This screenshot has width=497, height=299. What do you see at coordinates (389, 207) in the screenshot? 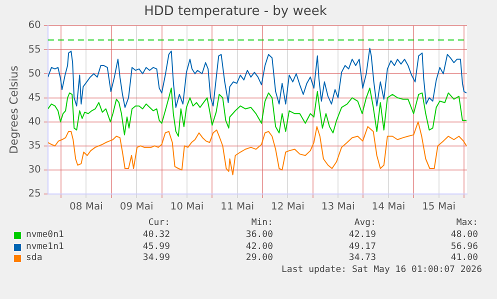
I see `x-tick-label: 14 Mai` at bounding box center [389, 207].